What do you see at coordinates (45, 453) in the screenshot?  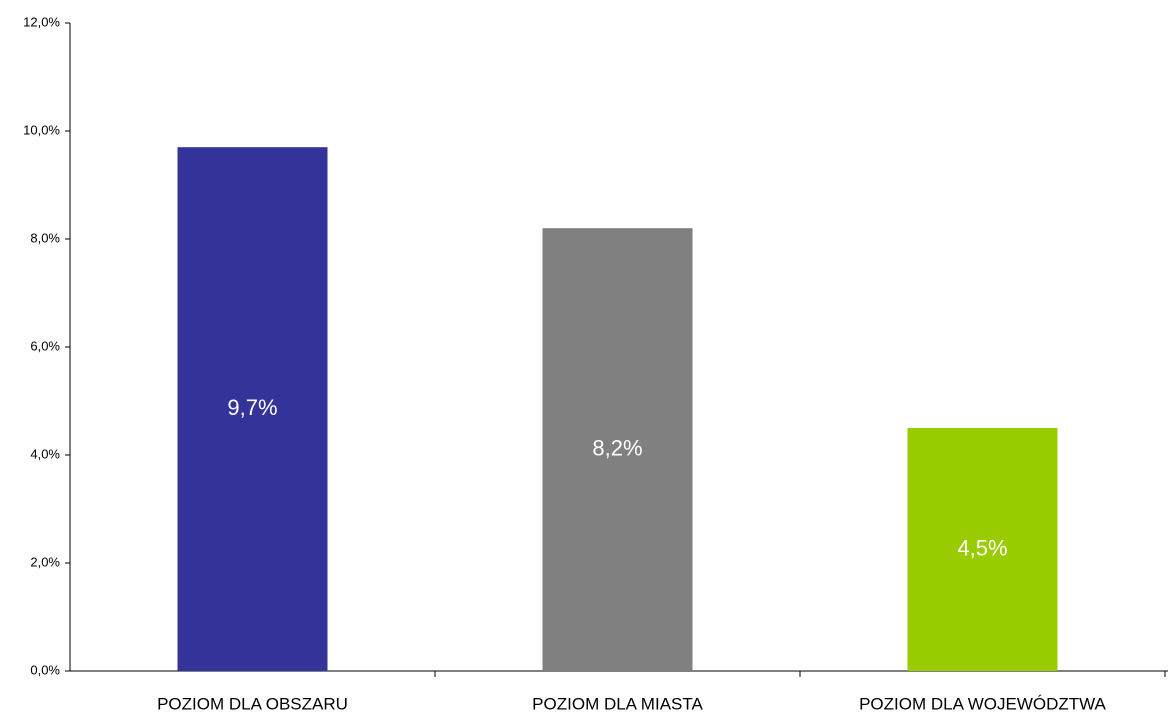 I see `y-tick-label: 4,0%` at bounding box center [45, 453].